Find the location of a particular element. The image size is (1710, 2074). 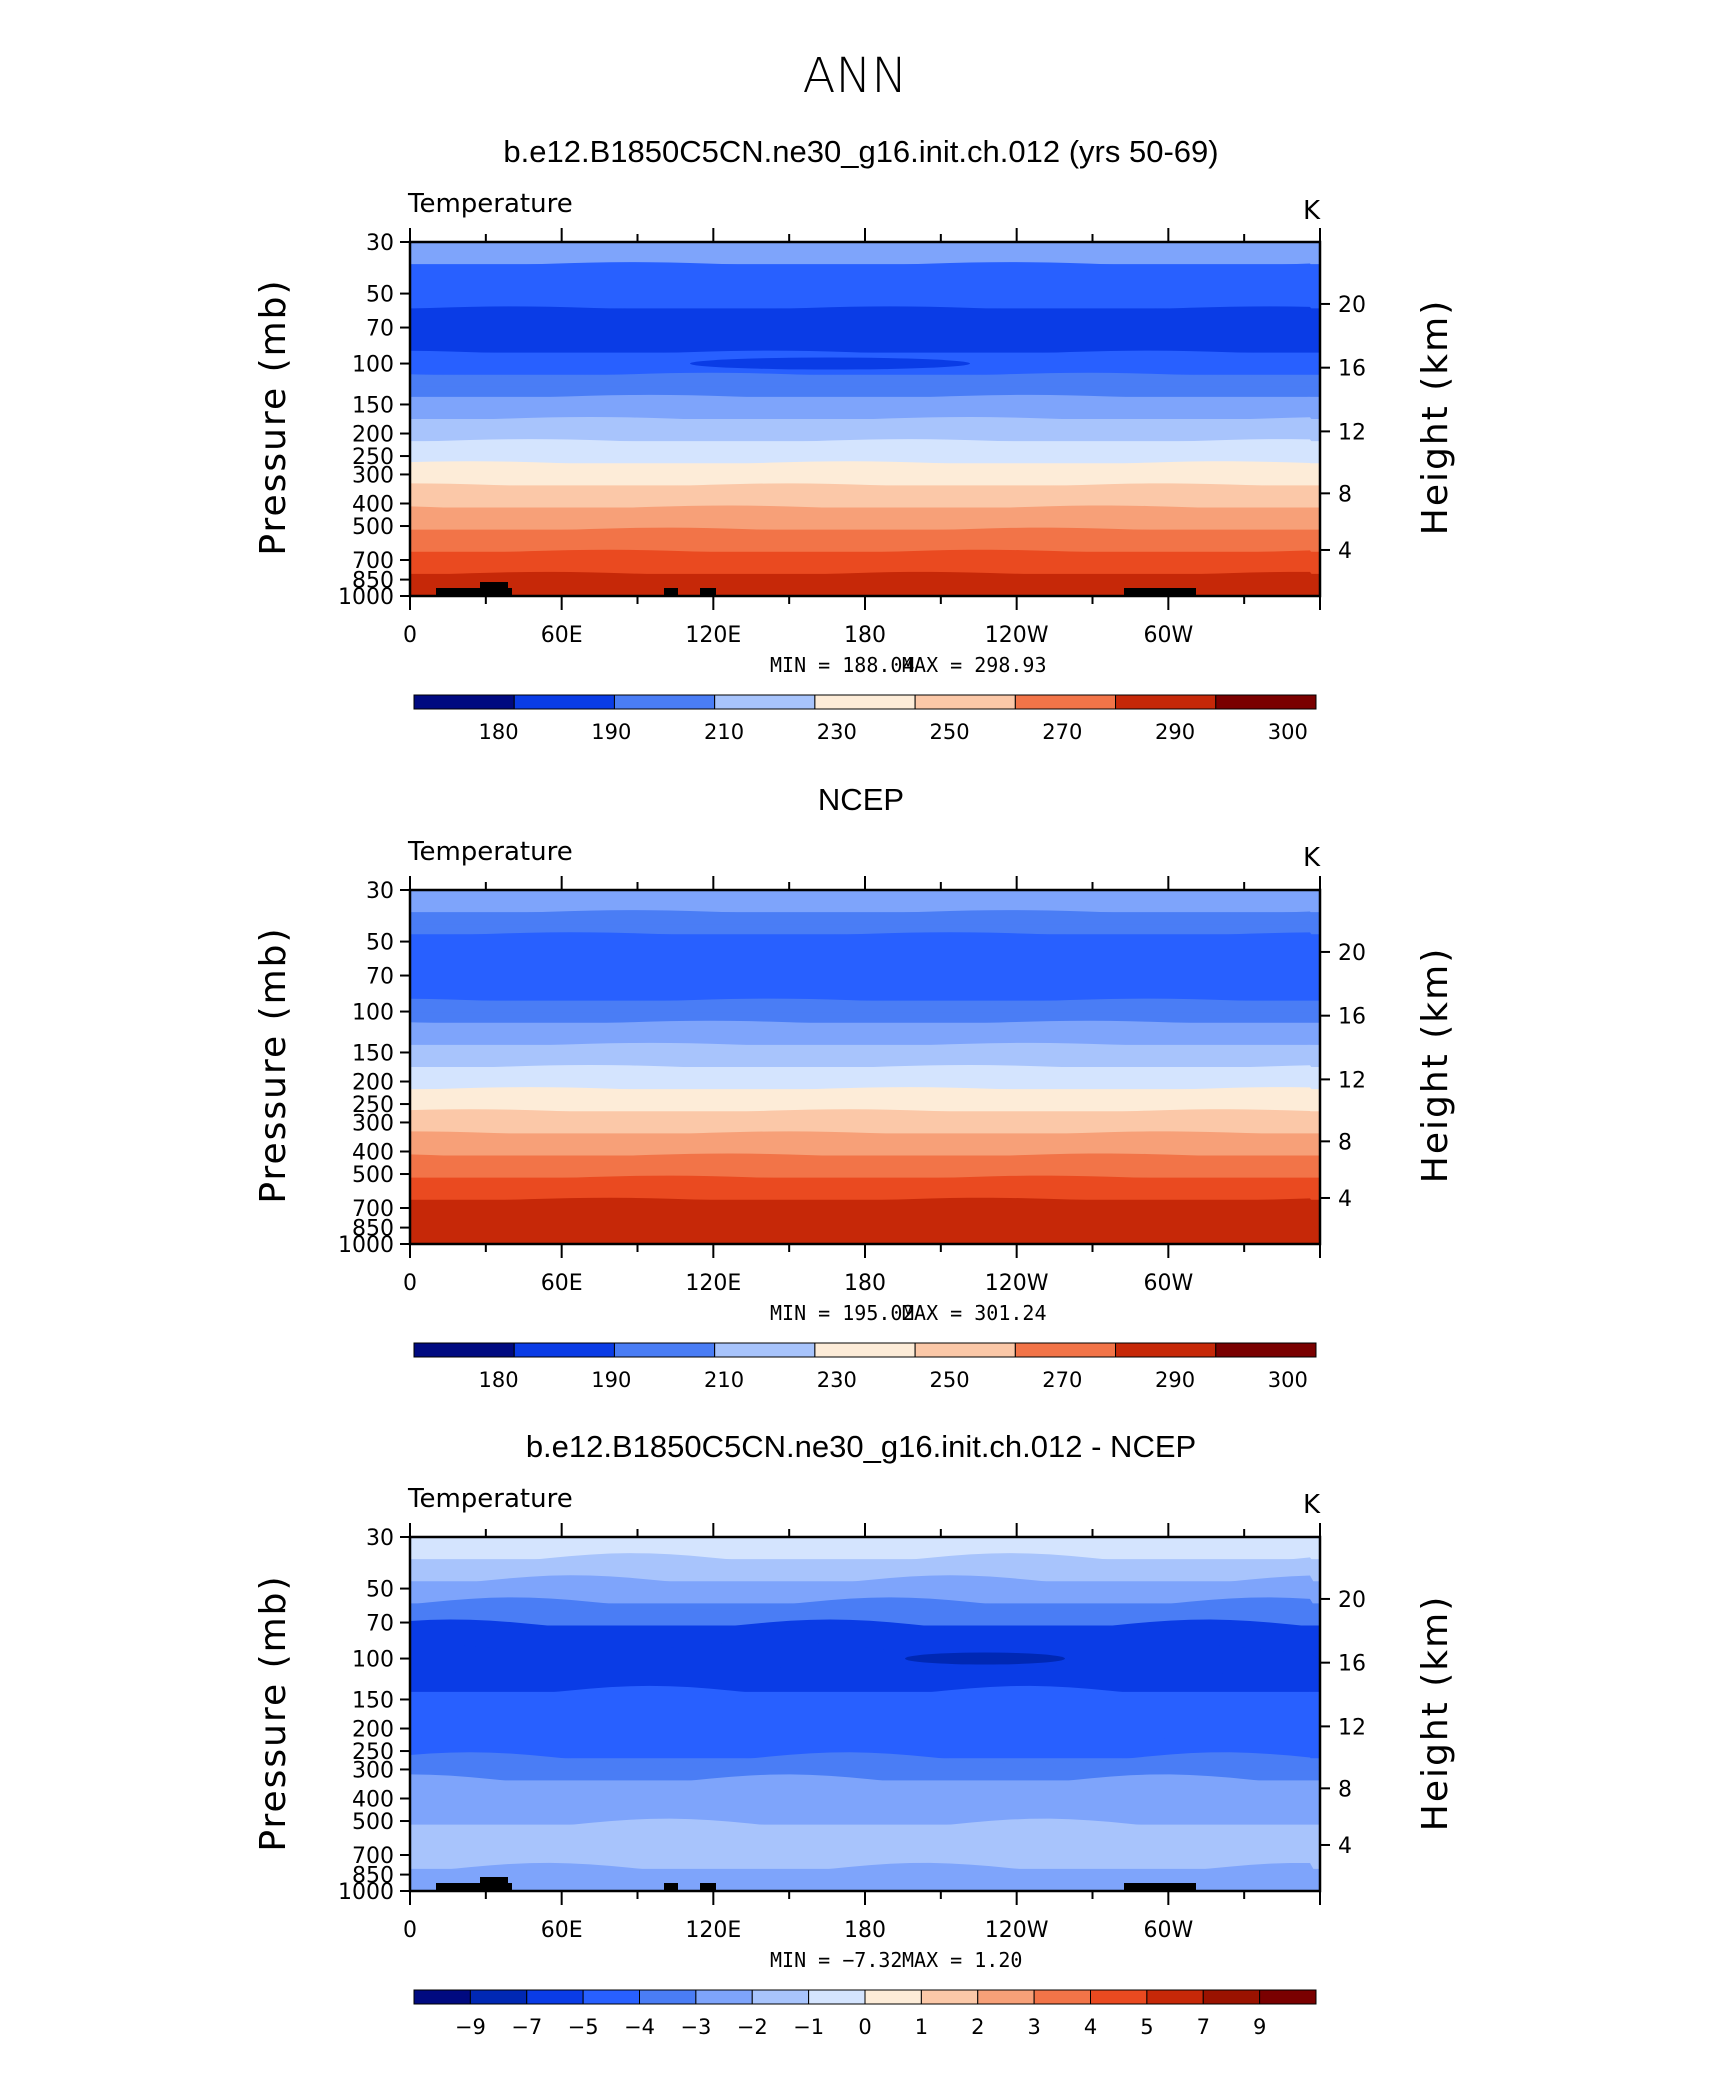

colorbar-label: 2 is located at coordinates (977, 2027).